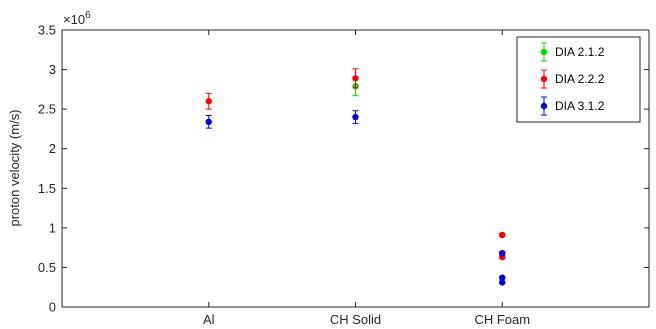 This screenshot has width=656, height=329. I want to click on legend-item: DIA 3.1.2, so click(572, 106).